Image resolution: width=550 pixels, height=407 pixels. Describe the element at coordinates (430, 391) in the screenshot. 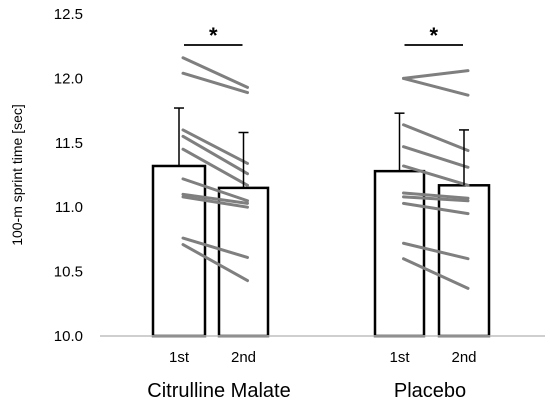

I see `group-label-1: Placebo` at that location.